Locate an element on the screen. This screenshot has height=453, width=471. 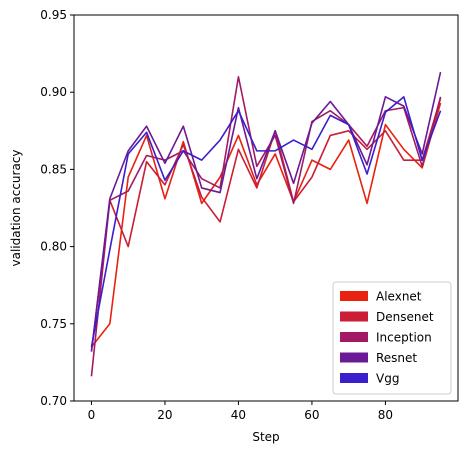
legend-box is located at coordinates (392, 338).